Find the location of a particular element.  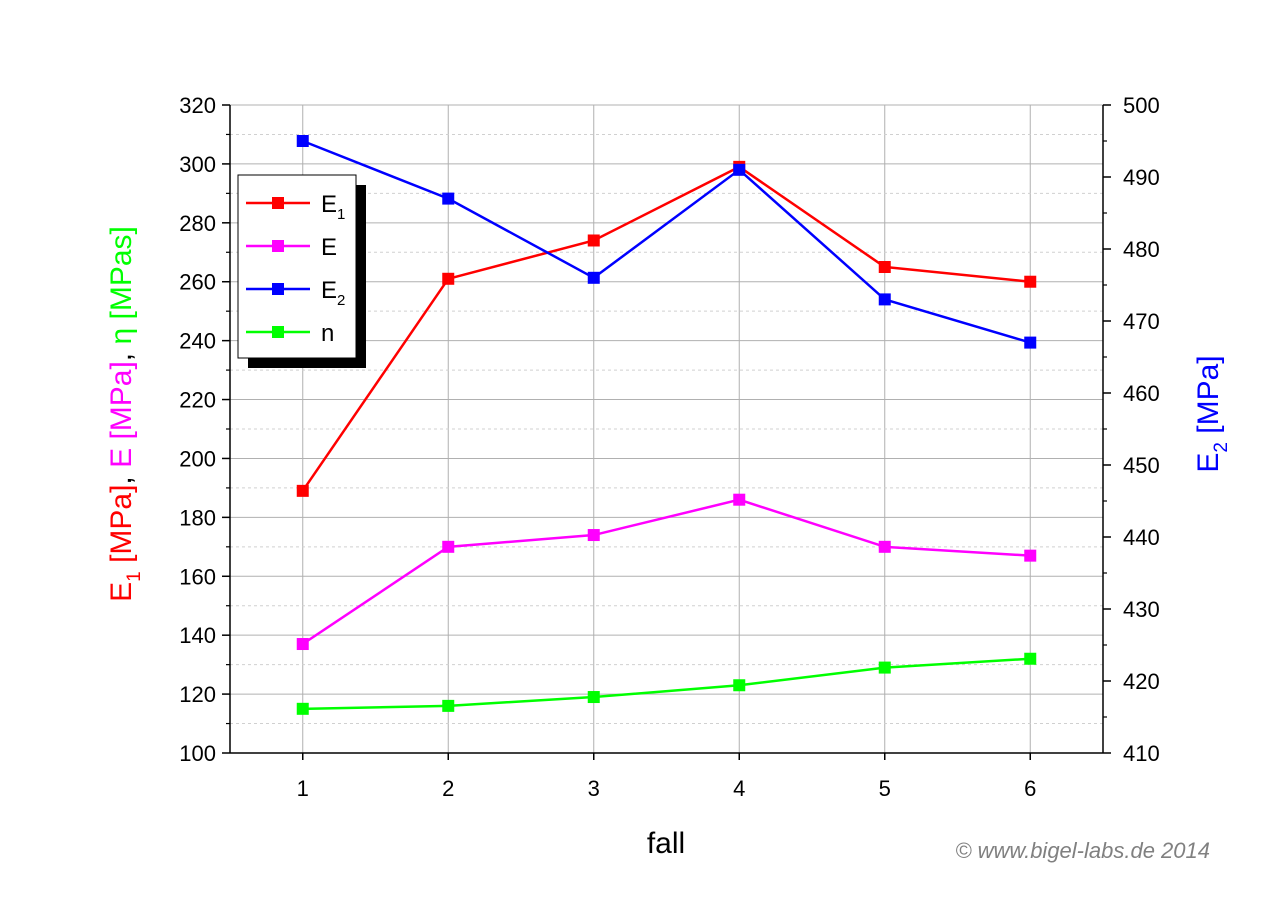

x-tick-label: 2 is located at coordinates (448, 788).